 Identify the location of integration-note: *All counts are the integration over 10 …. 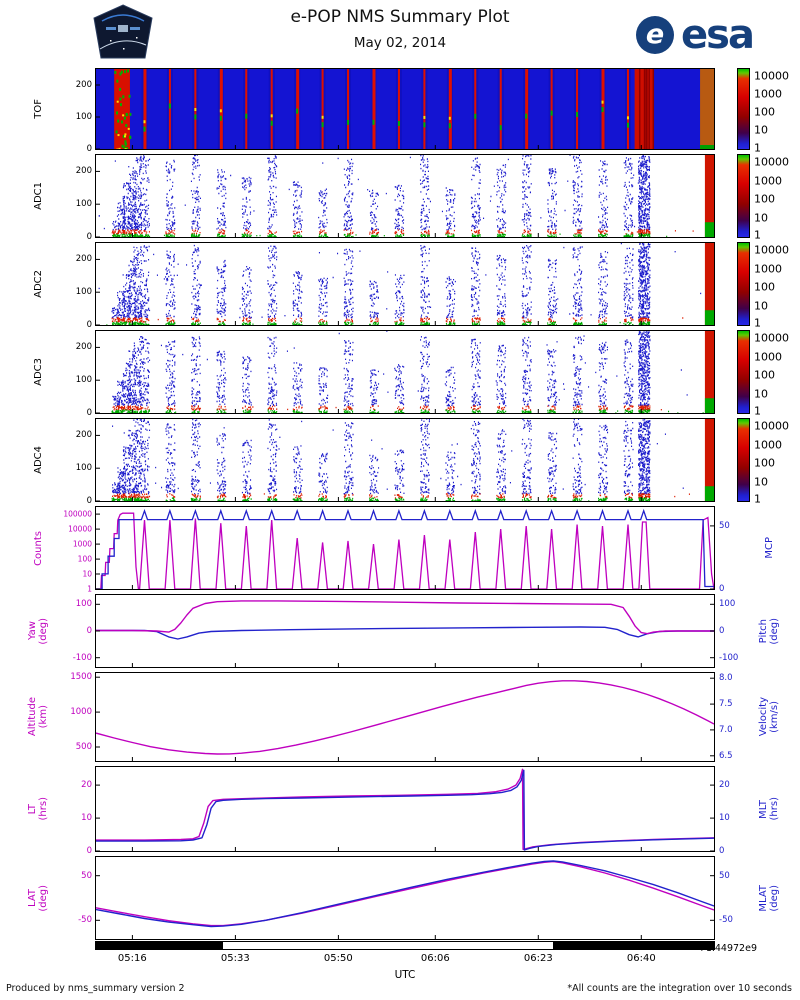
(679, 988).